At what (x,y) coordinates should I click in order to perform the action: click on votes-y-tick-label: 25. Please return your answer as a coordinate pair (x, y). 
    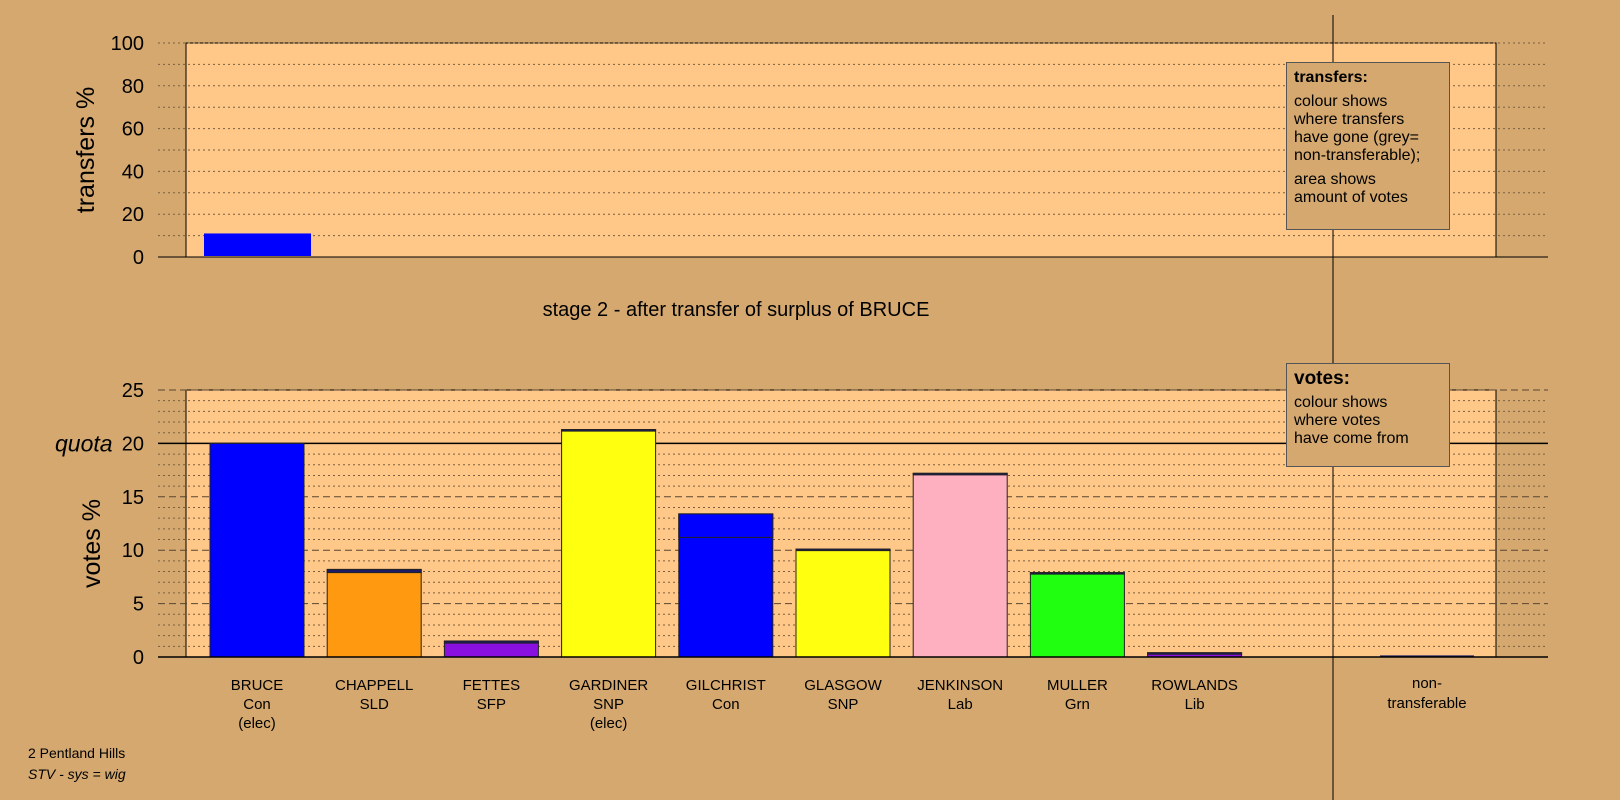
    Looking at the image, I should click on (133, 391).